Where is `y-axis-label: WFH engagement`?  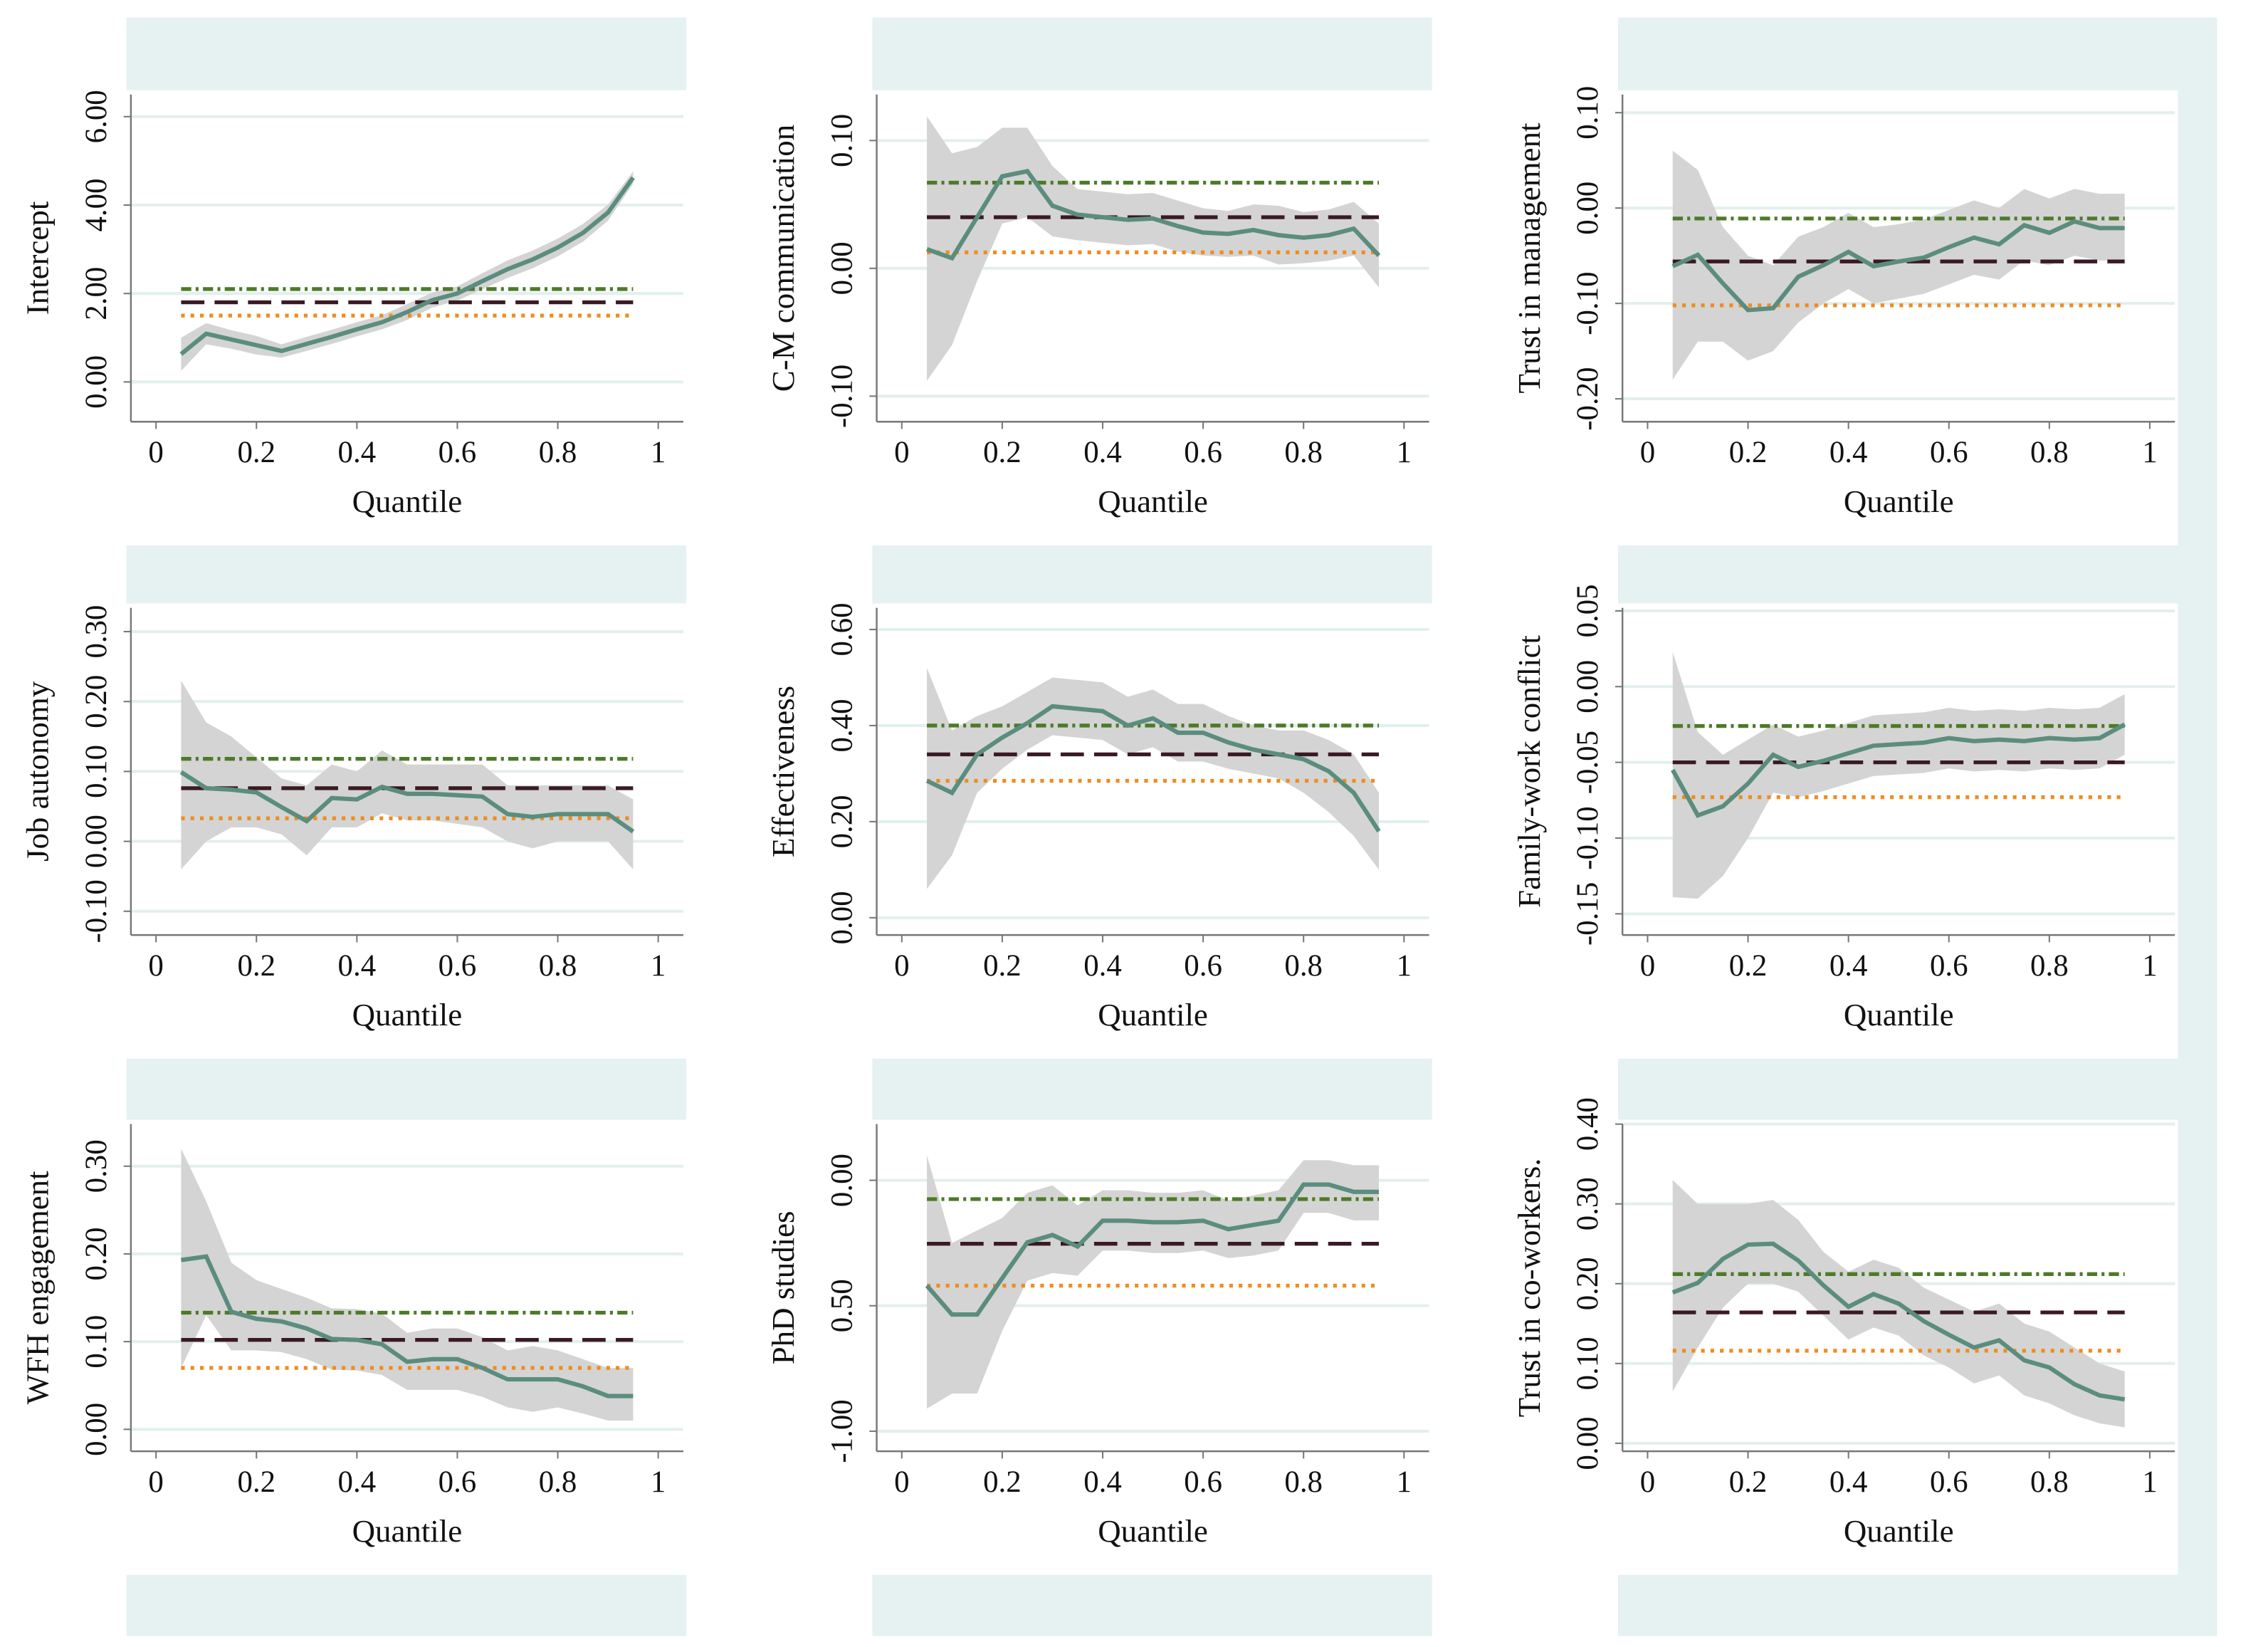
y-axis-label: WFH engagement is located at coordinates (38, 1287).